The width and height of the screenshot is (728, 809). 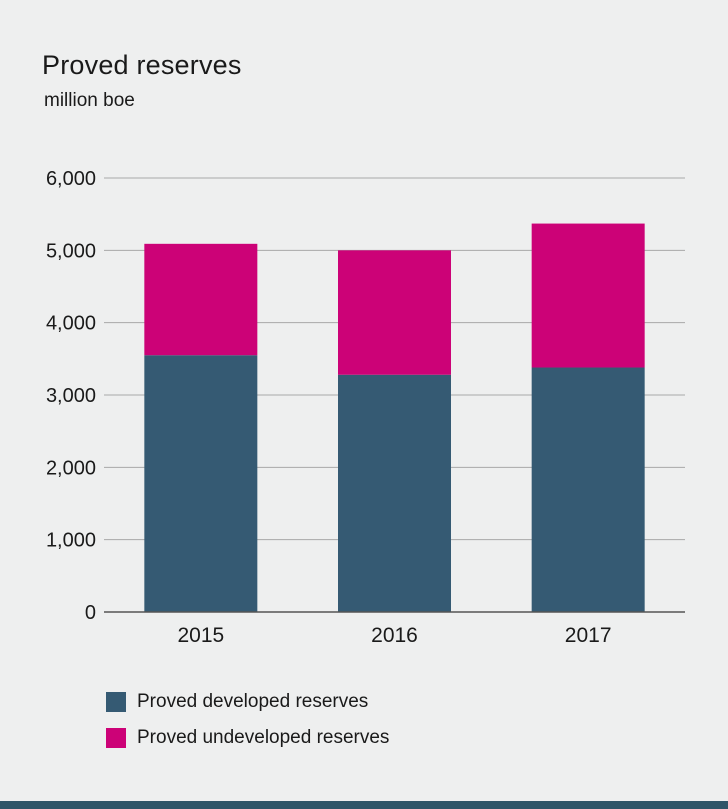 What do you see at coordinates (201, 299) in the screenshot?
I see `bar-undeveloped-2015` at bounding box center [201, 299].